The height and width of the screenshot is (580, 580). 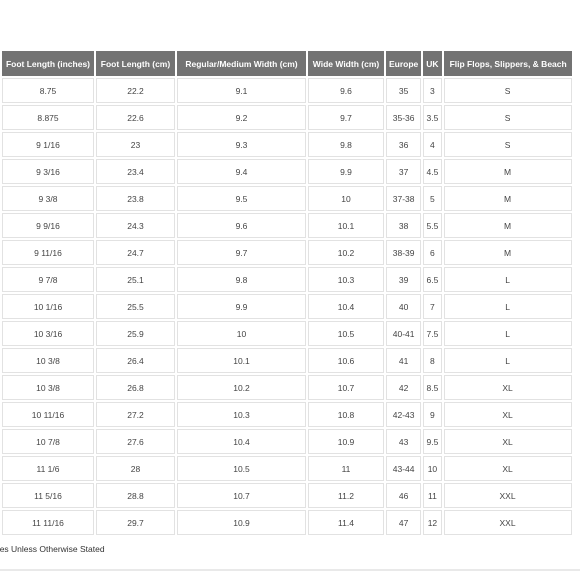 I want to click on cell-regular-width: 9.8, so click(x=241, y=279).